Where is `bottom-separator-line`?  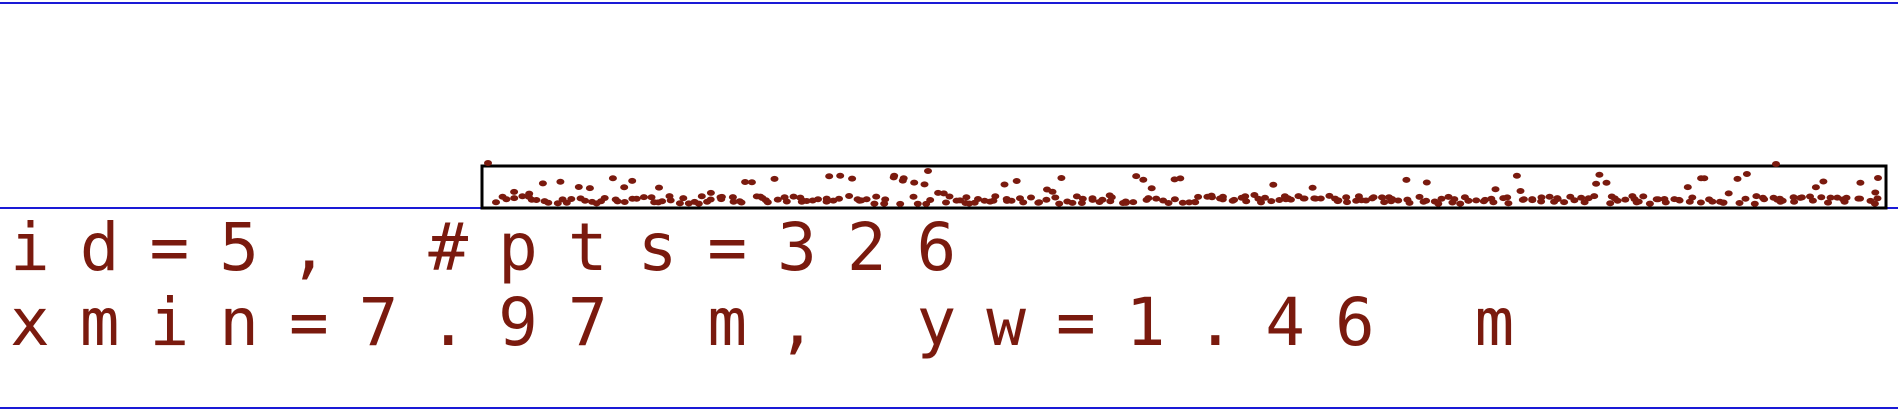 bottom-separator-line is located at coordinates (949, 408).